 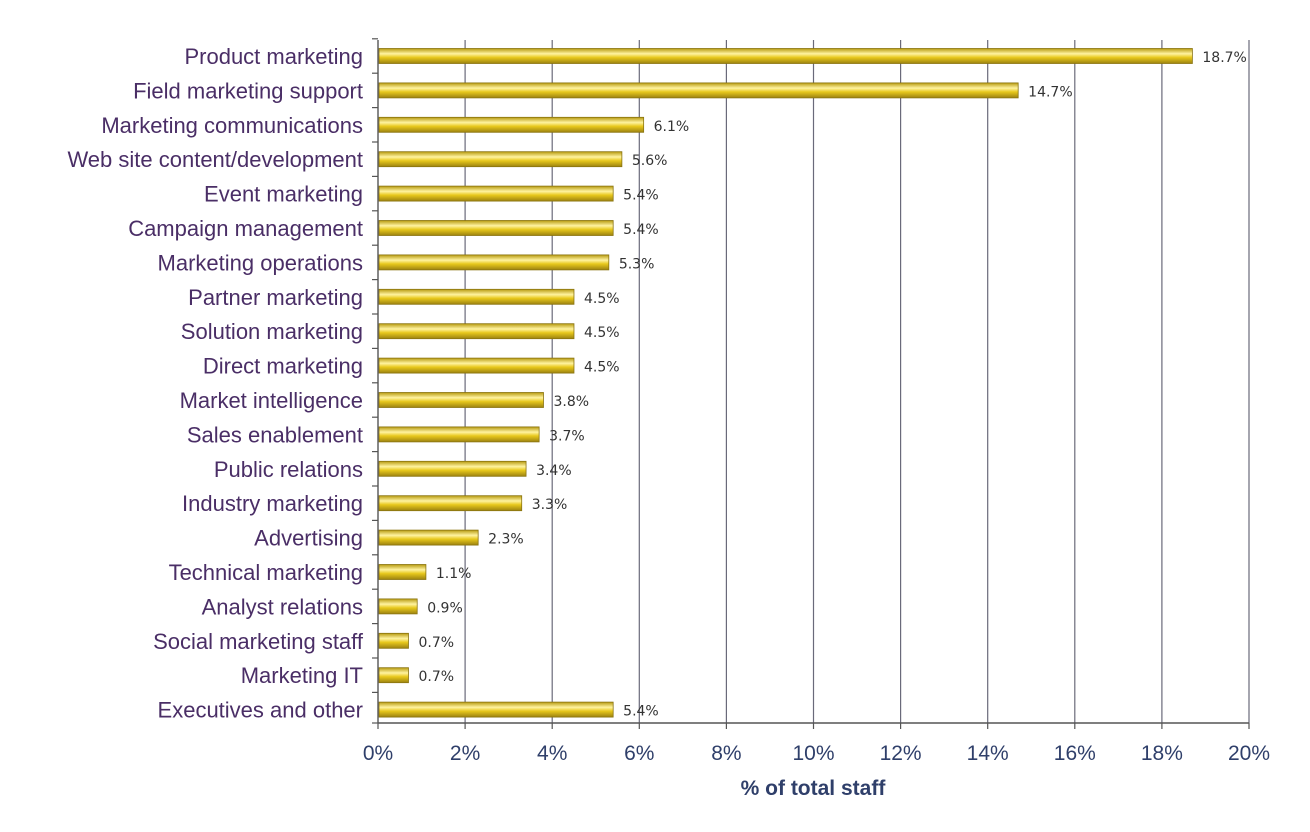 What do you see at coordinates (554, 471) in the screenshot?
I see `value-label: 3.4%` at bounding box center [554, 471].